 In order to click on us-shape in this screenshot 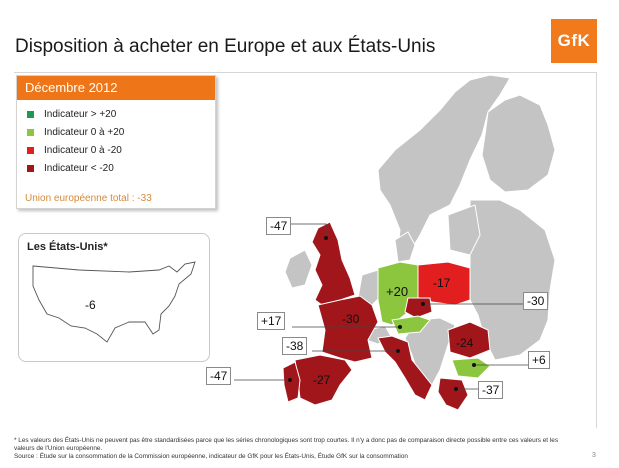, I will do `click(114, 302)`.